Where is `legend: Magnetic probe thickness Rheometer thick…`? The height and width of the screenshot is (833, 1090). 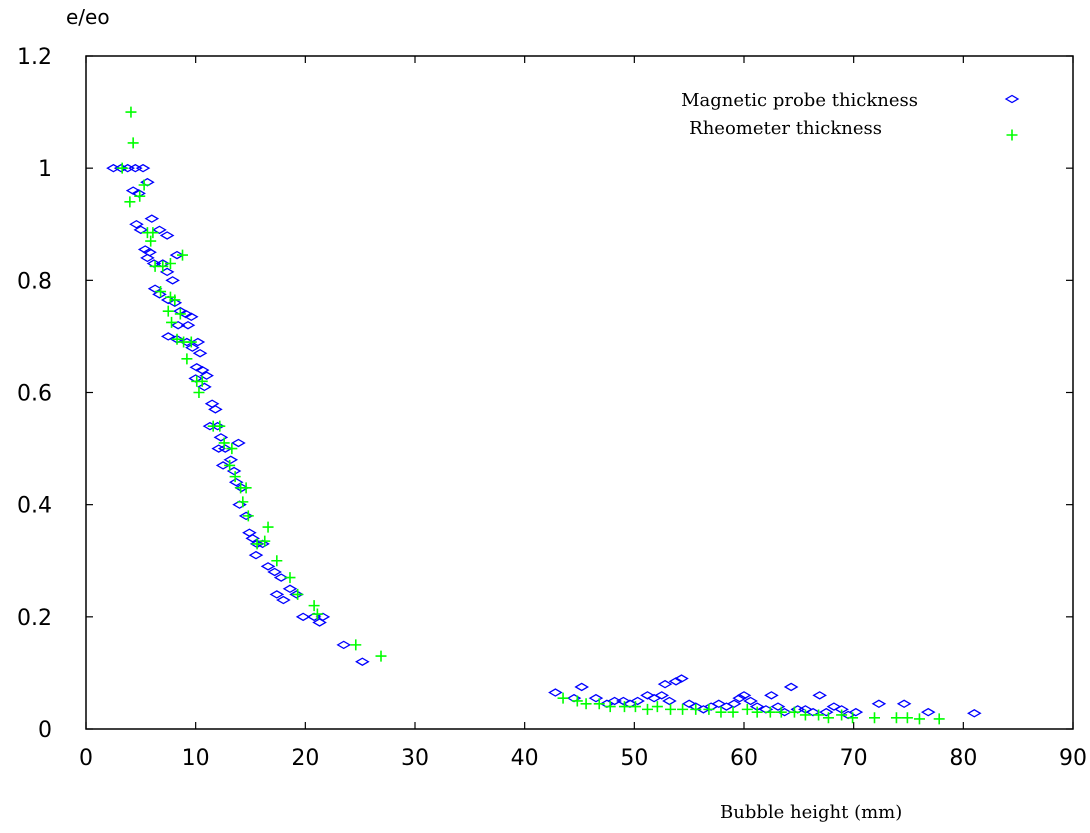 legend: Magnetic probe thickness Rheometer thick… is located at coordinates (850, 115).